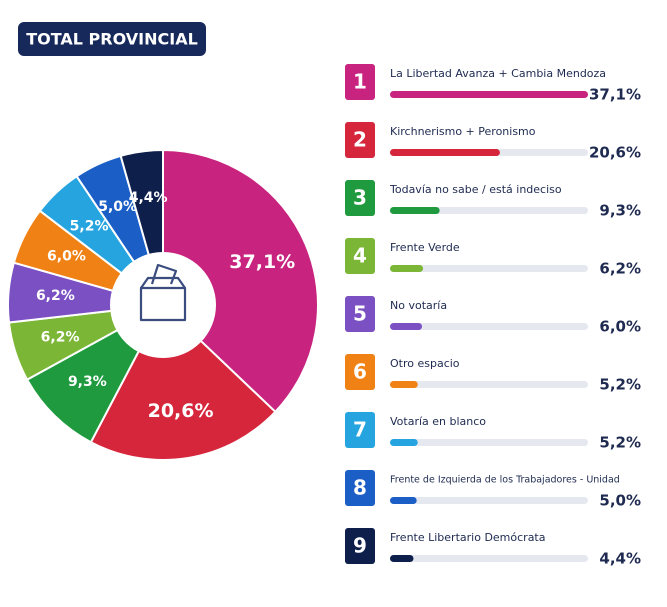  What do you see at coordinates (620, 211) in the screenshot?
I see `value-label: 9,3%` at bounding box center [620, 211].